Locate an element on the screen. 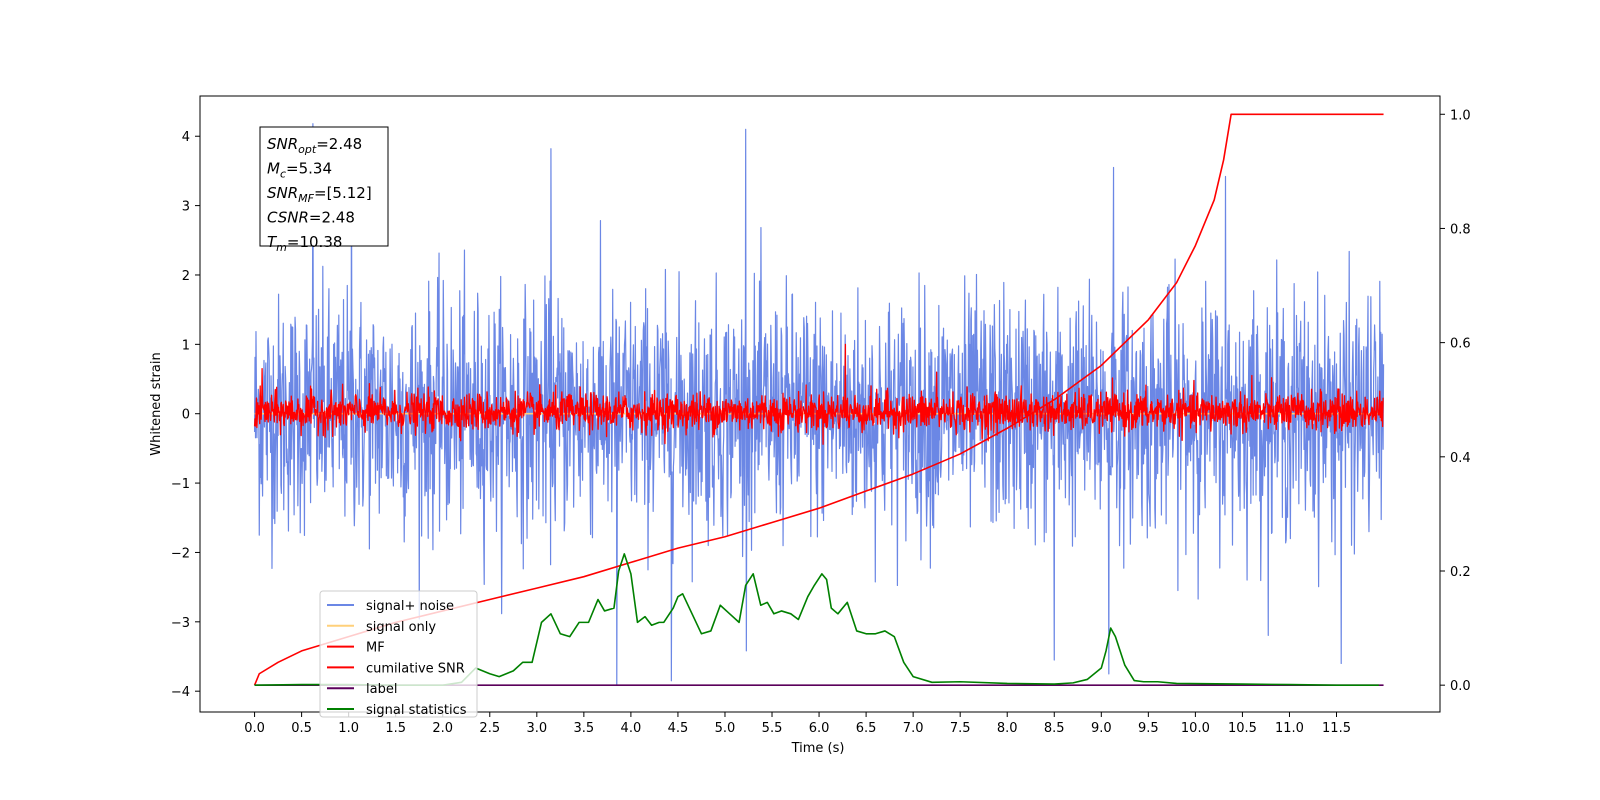 The height and width of the screenshot is (800, 1600). x-tick-label: 4.5 is located at coordinates (678, 728).